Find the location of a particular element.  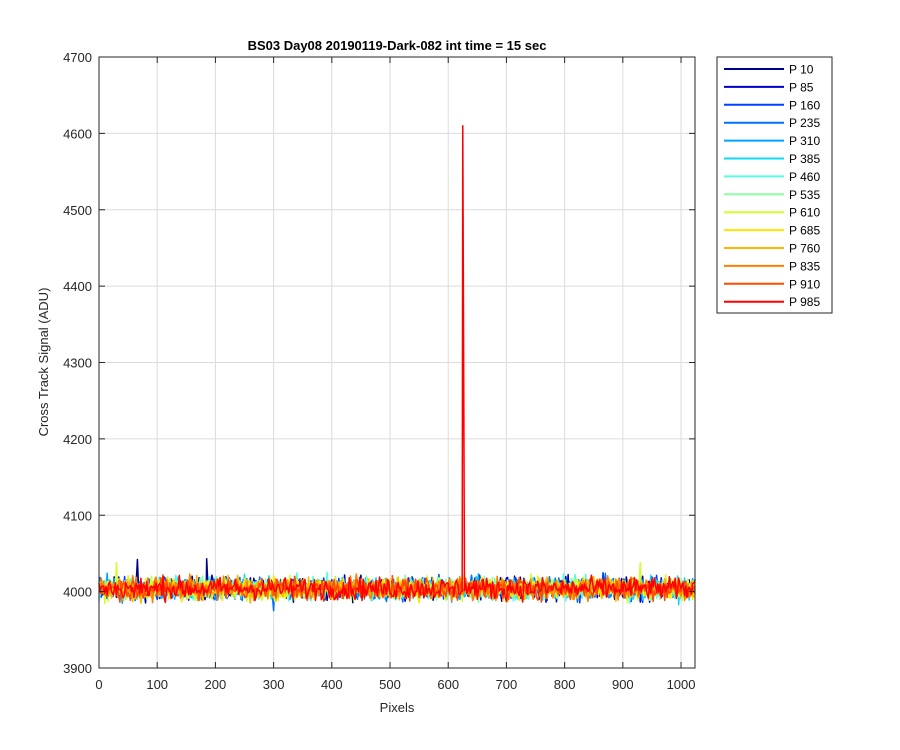

legend-label: P 10 is located at coordinates (801, 70).